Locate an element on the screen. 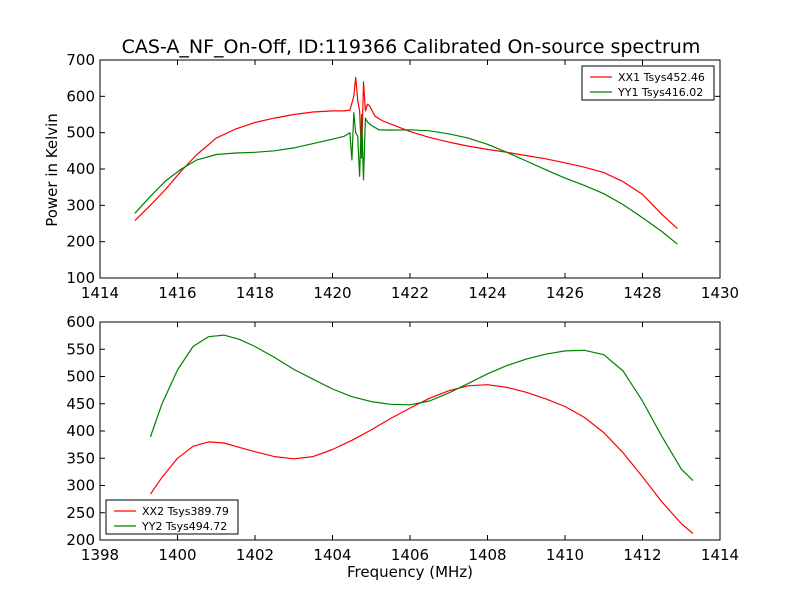 The height and width of the screenshot is (600, 800). x-axis-label: Frequency (MHz) is located at coordinates (410, 572).